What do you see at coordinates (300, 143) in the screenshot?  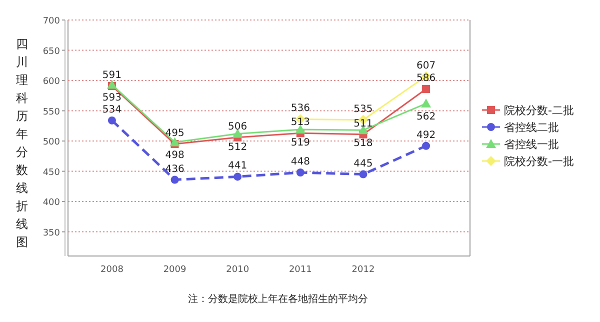 I see `data-label: 519` at bounding box center [300, 143].